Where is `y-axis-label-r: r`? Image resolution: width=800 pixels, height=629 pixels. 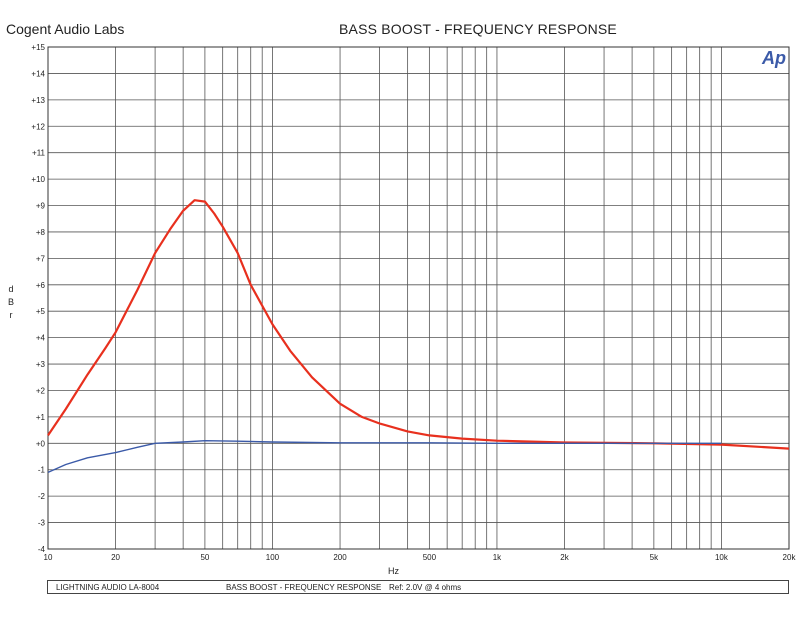
y-axis-label-r: r is located at coordinates (11, 315).